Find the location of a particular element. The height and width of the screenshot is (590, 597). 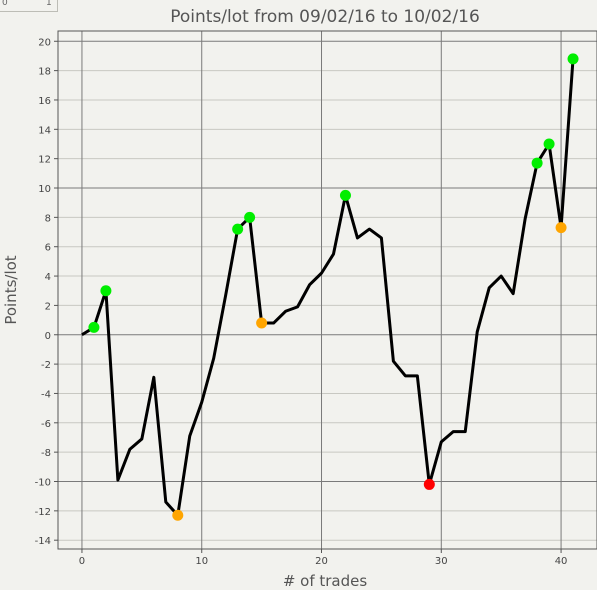

y-tick-label: -8 is located at coordinates (46, 453).